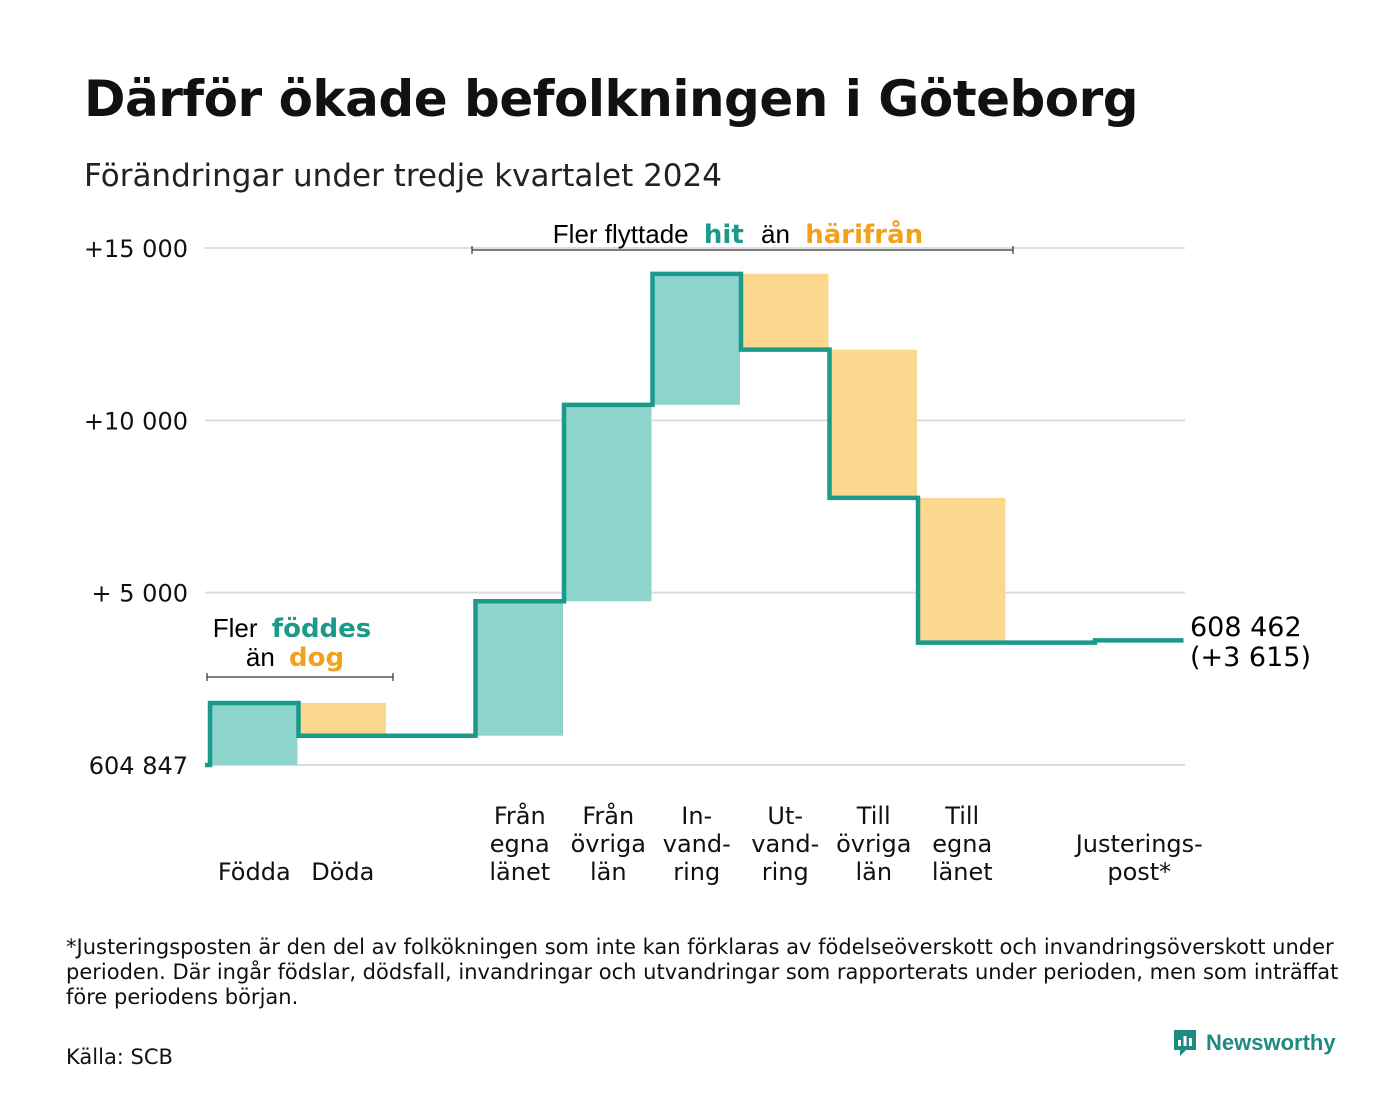  What do you see at coordinates (316, 658) in the screenshot?
I see `annotation-highlight-died: dog` at bounding box center [316, 658].